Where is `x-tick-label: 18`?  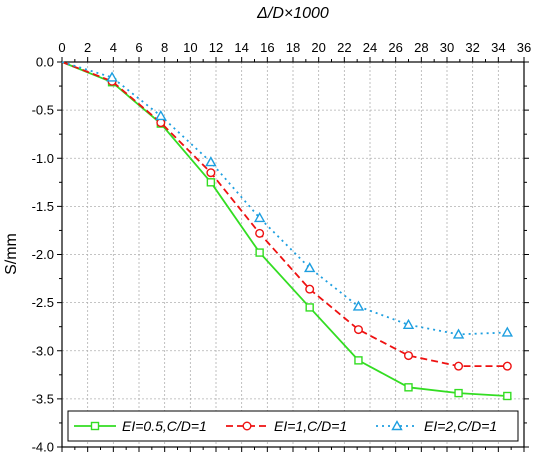
x-tick-label: 18 is located at coordinates (293, 47).